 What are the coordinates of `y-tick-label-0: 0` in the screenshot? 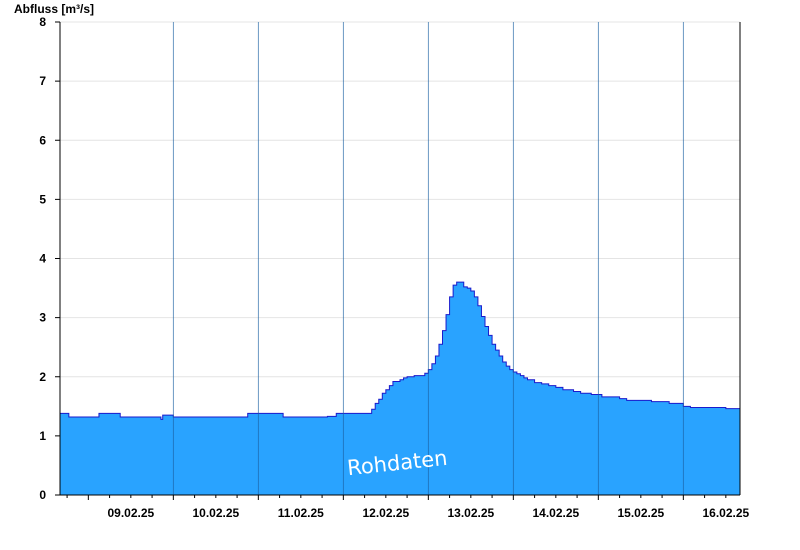 It's located at (42, 495).